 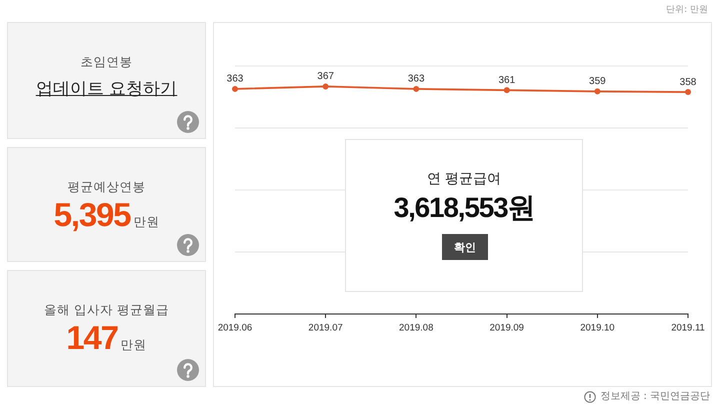 What do you see at coordinates (687, 10) in the screenshot?
I see `text: 단위: 만원` at bounding box center [687, 10].